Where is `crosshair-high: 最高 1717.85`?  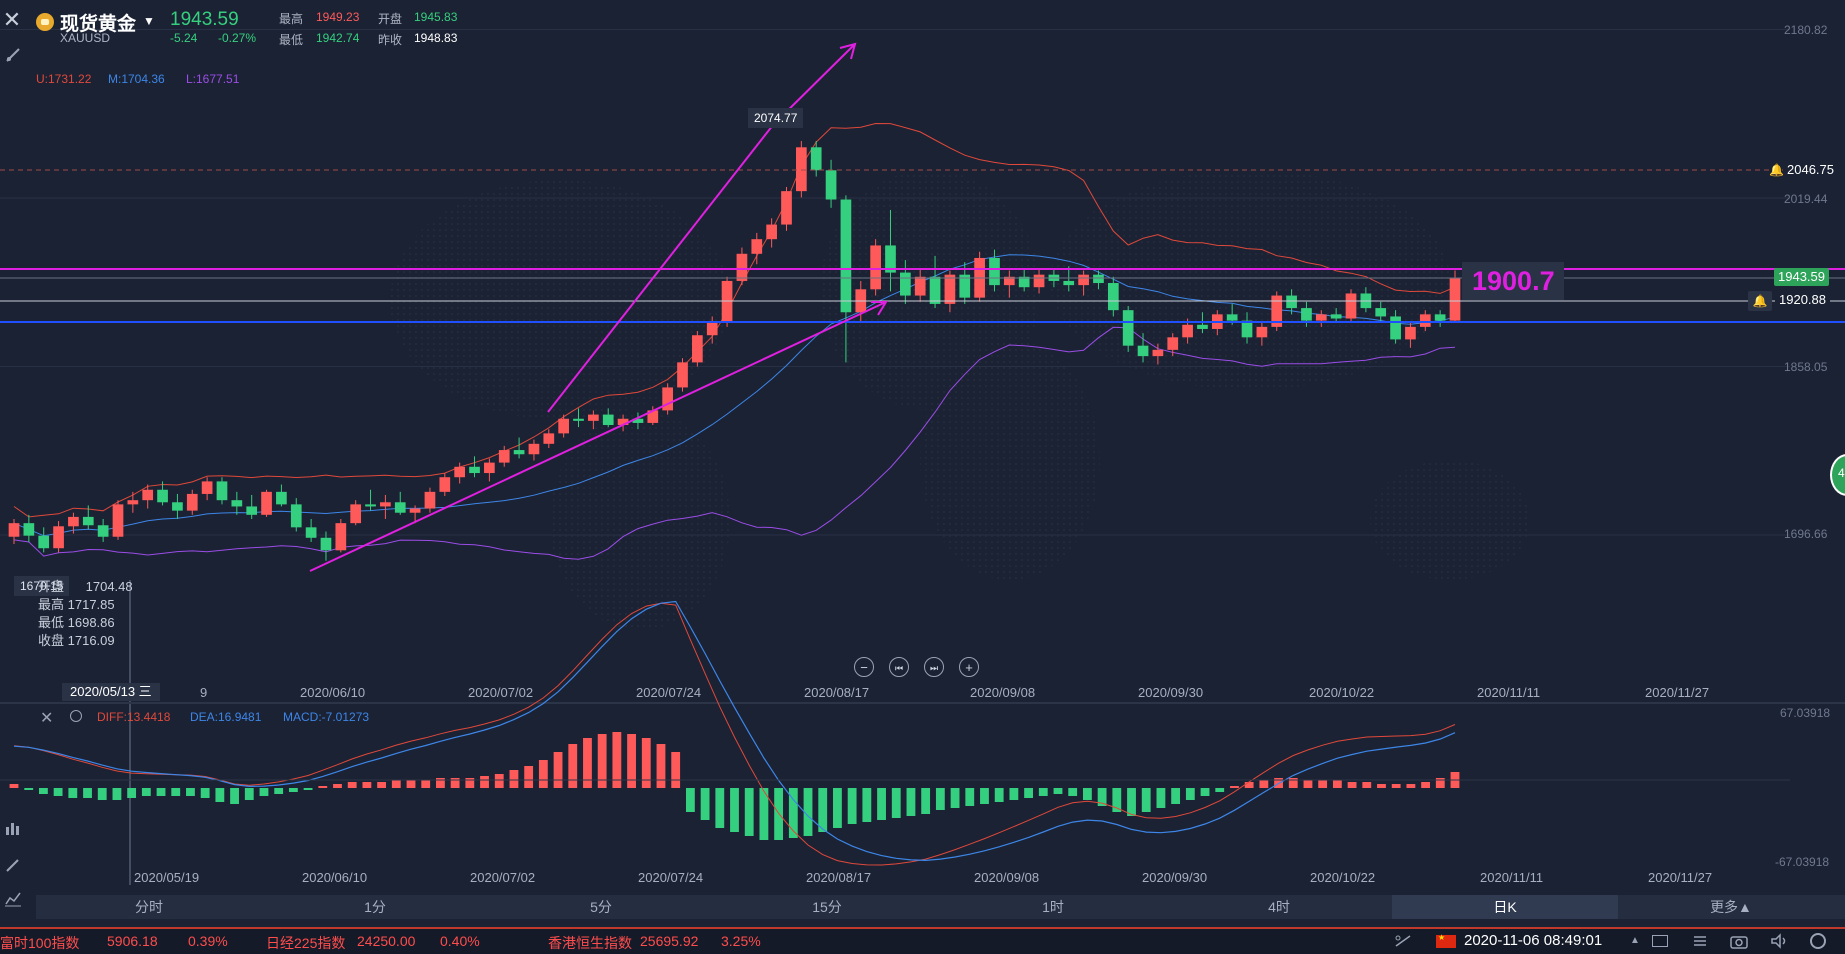
crosshair-high: 最高 1717.85 is located at coordinates (76, 604).